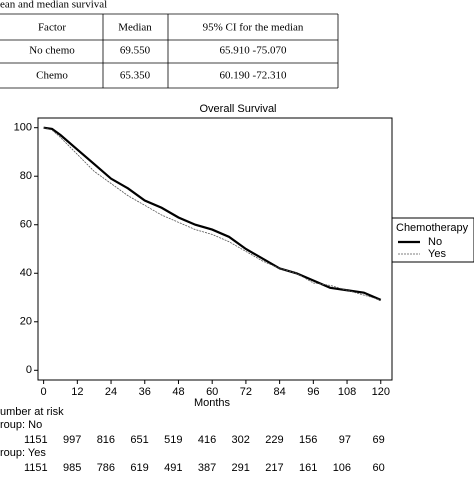  I want to click on risk-count: 60, so click(379, 468).